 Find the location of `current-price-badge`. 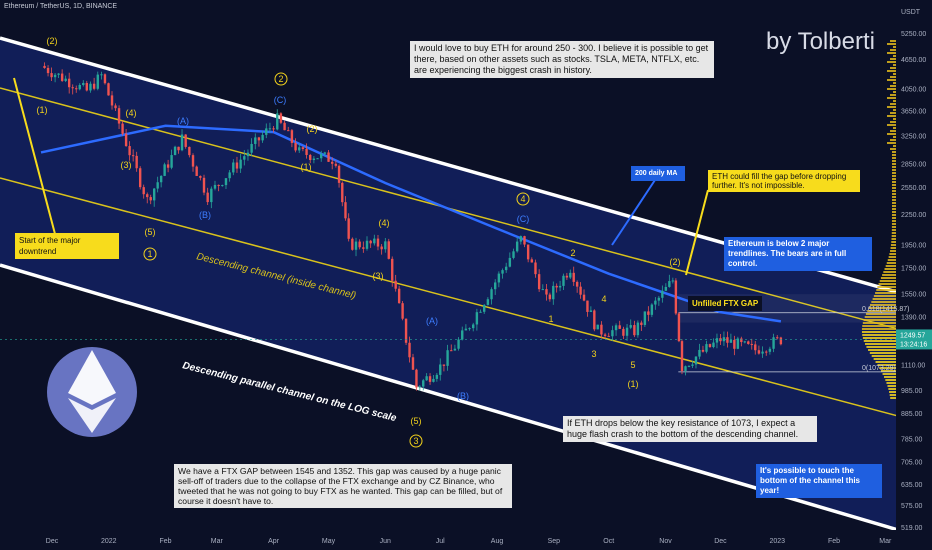

current-price-badge is located at coordinates (914, 339).